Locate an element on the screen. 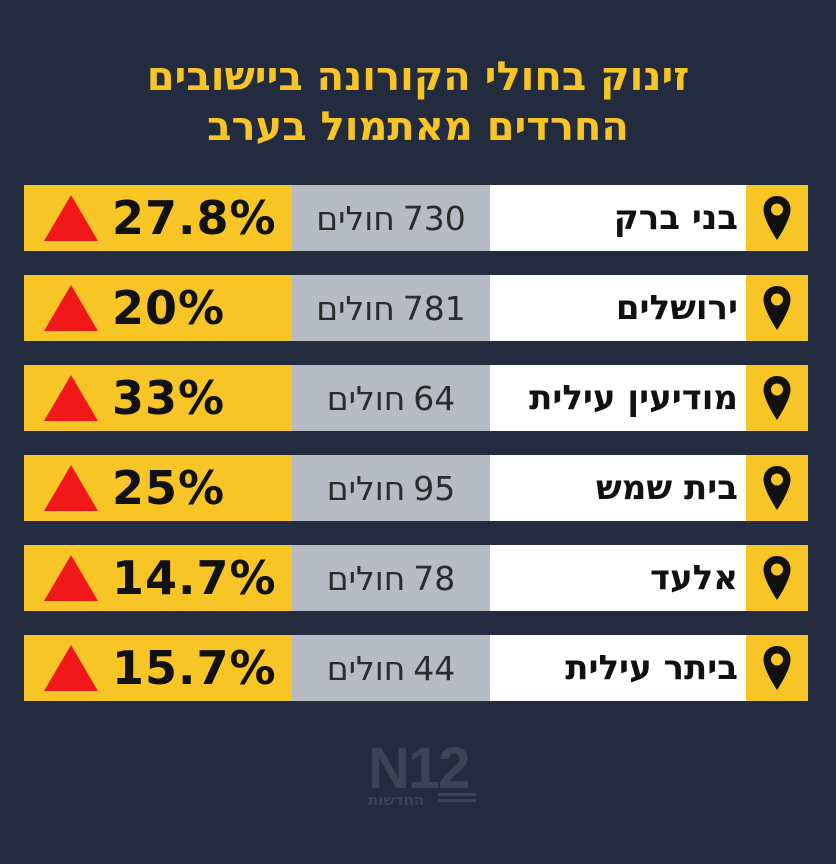  percent-cell: 33% is located at coordinates (158, 398).